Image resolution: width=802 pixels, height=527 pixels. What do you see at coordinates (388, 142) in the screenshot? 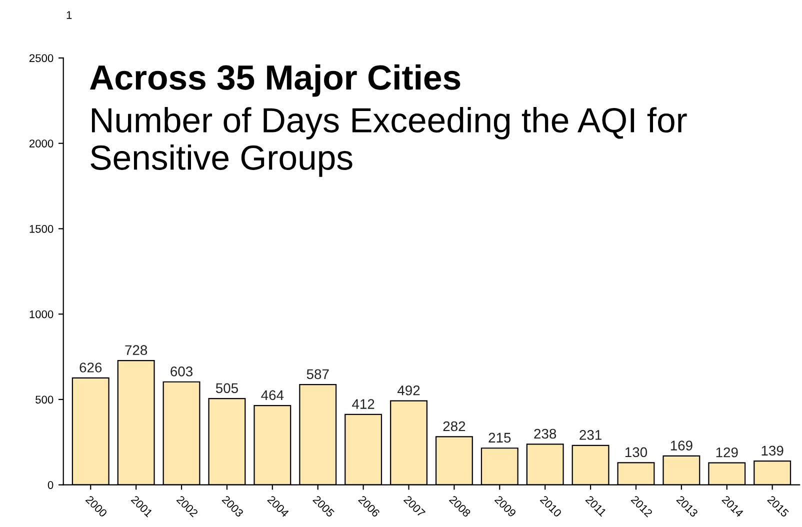
I see `text: Number of Days Exceeding the AQI for Sensitive Groups` at bounding box center [388, 142].